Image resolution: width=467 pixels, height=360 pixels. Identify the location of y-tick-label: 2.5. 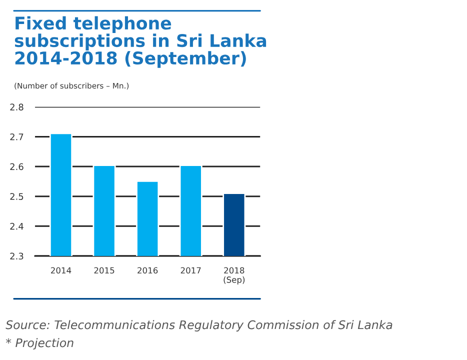
(17, 196).